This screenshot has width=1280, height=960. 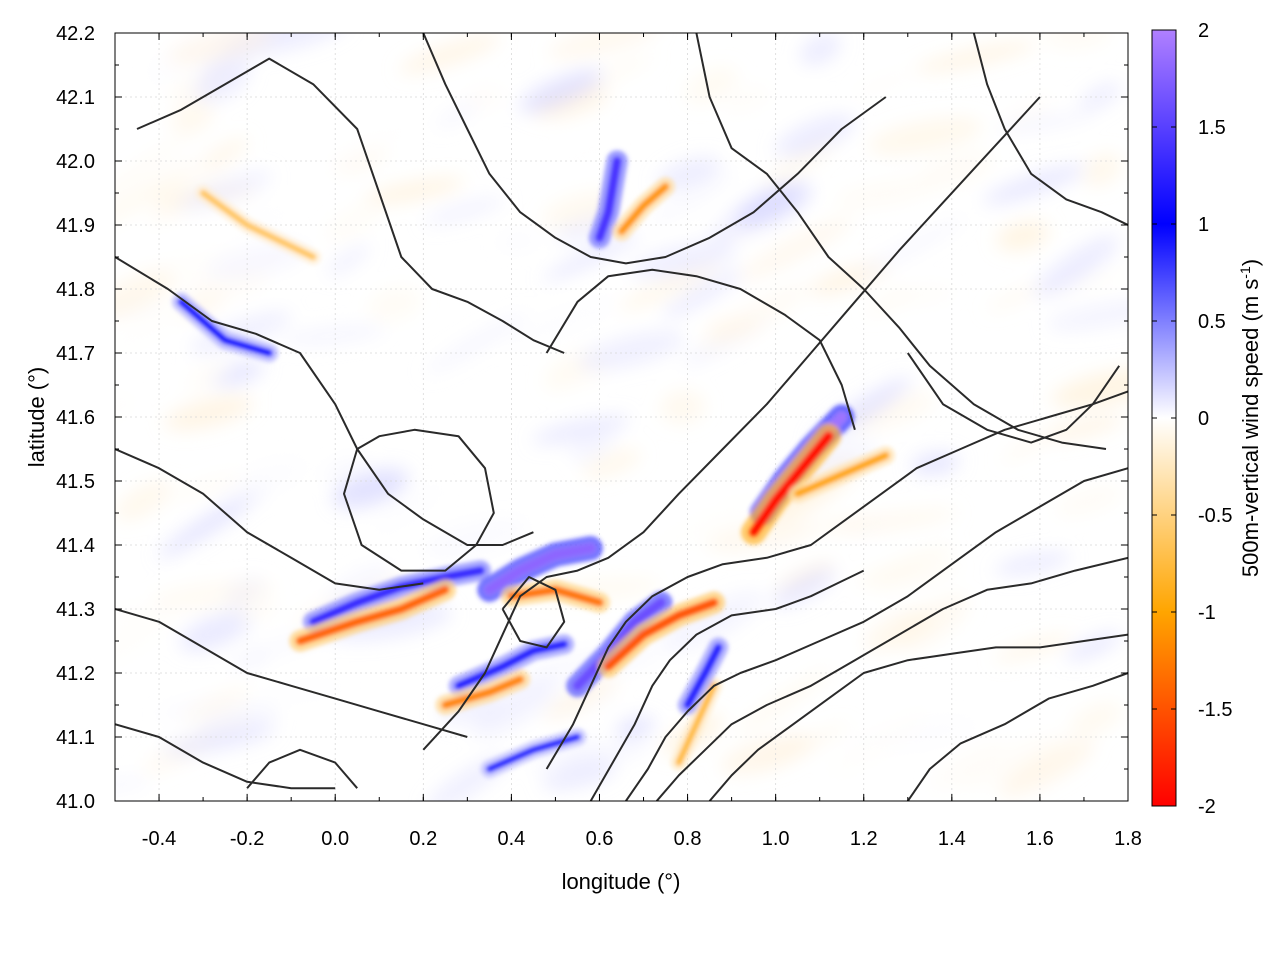 I want to click on x-tick-label: 1.0, so click(x=776, y=839).